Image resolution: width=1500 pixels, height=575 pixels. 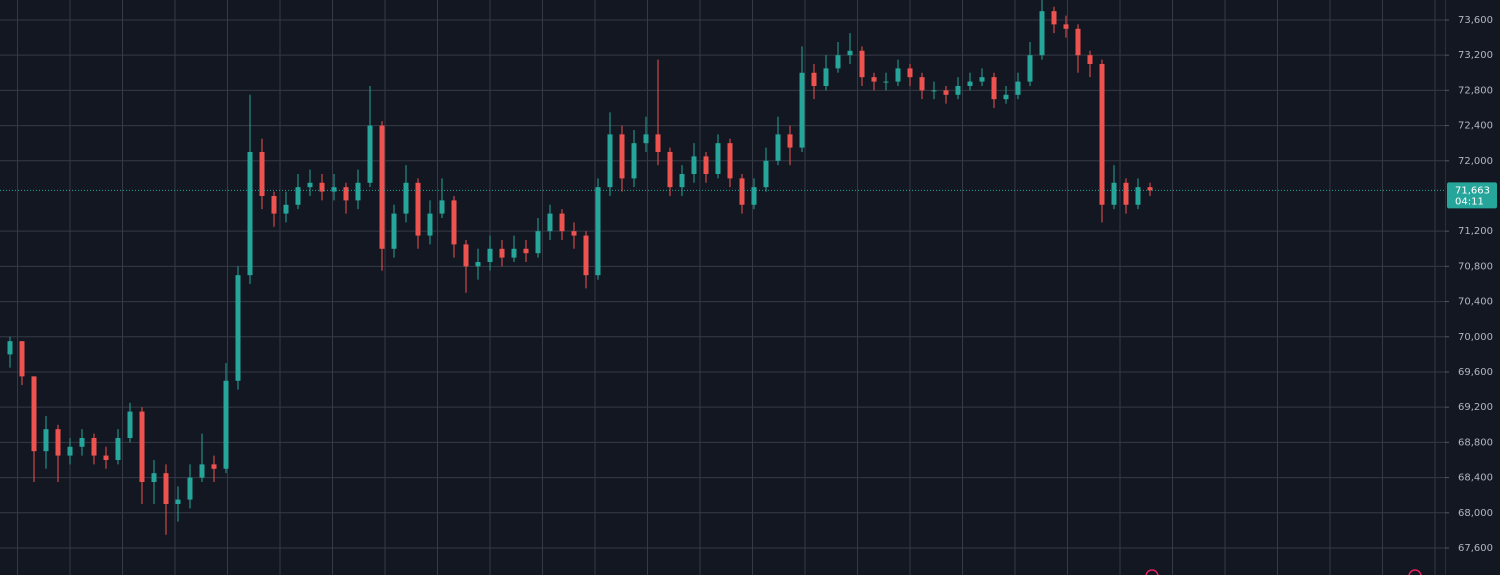 What do you see at coordinates (1472, 190) in the screenshot?
I see `last-price-label: 71,663` at bounding box center [1472, 190].